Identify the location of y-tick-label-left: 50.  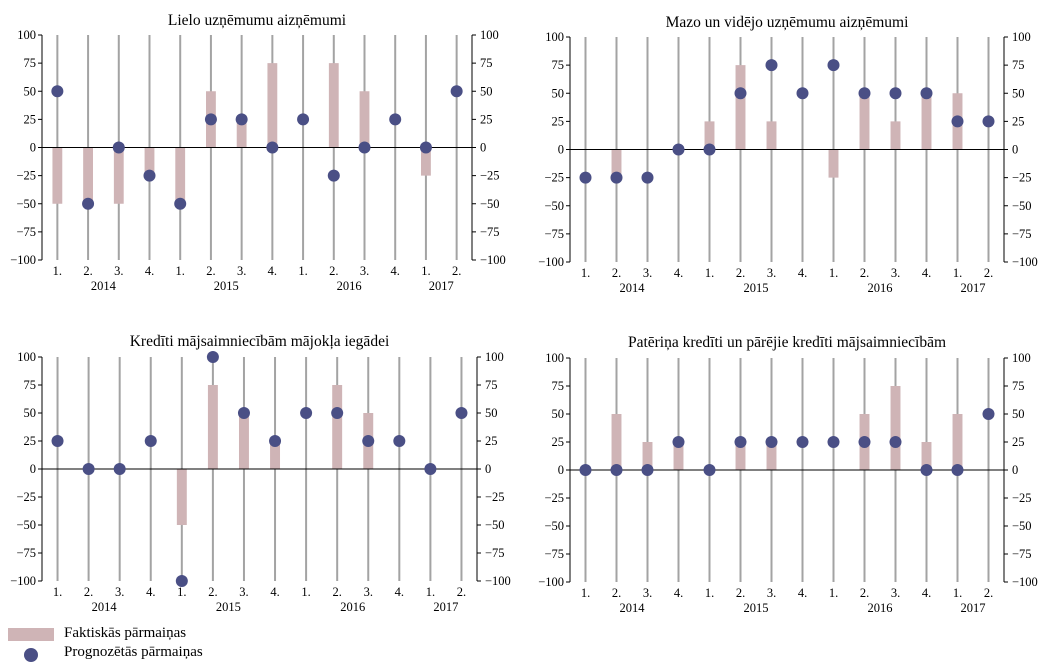
(30, 413).